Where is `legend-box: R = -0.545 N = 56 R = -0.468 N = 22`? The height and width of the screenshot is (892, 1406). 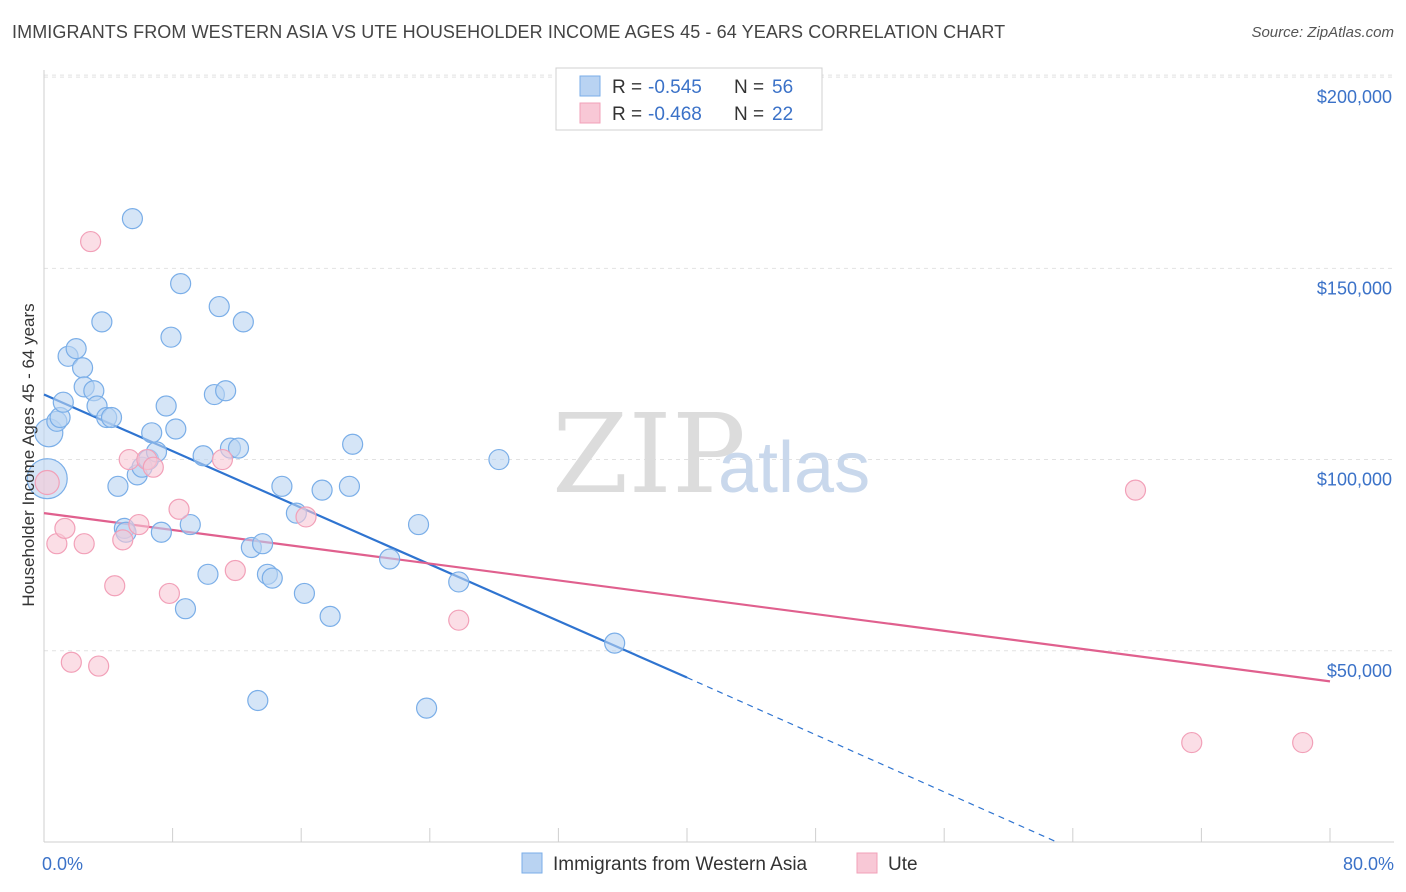
legend-box: R = -0.545 N = 56 R = -0.468 N = 22 is located at coordinates (689, 99).